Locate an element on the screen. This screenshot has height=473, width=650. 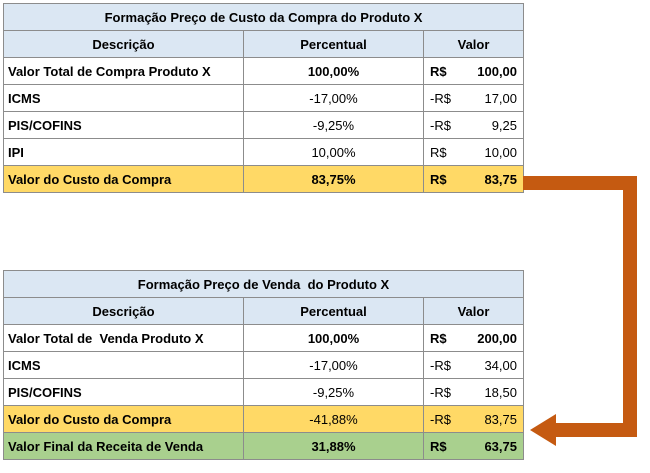
row-descricao: Valor Final da Receita de Venda is located at coordinates (123, 446).